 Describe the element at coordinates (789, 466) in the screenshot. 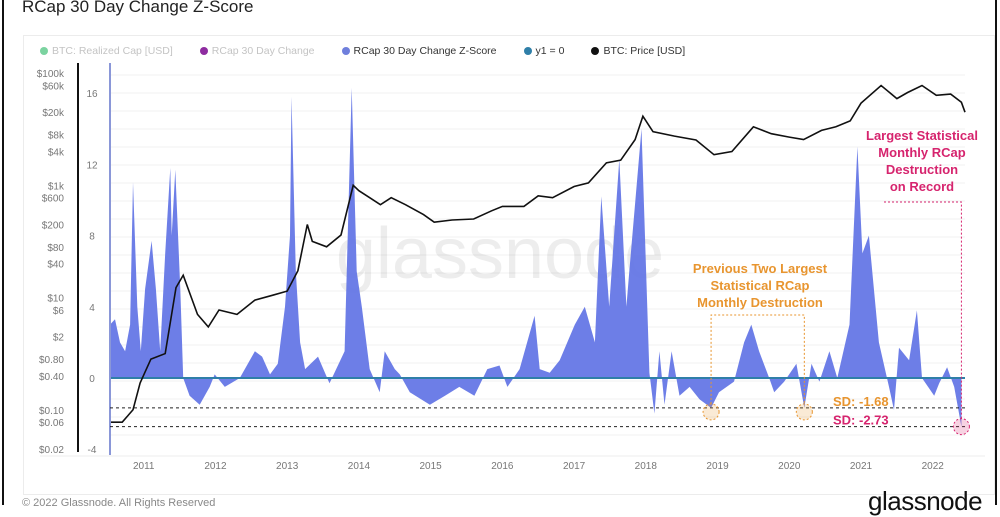

I see `x-tick-label: 2020` at that location.